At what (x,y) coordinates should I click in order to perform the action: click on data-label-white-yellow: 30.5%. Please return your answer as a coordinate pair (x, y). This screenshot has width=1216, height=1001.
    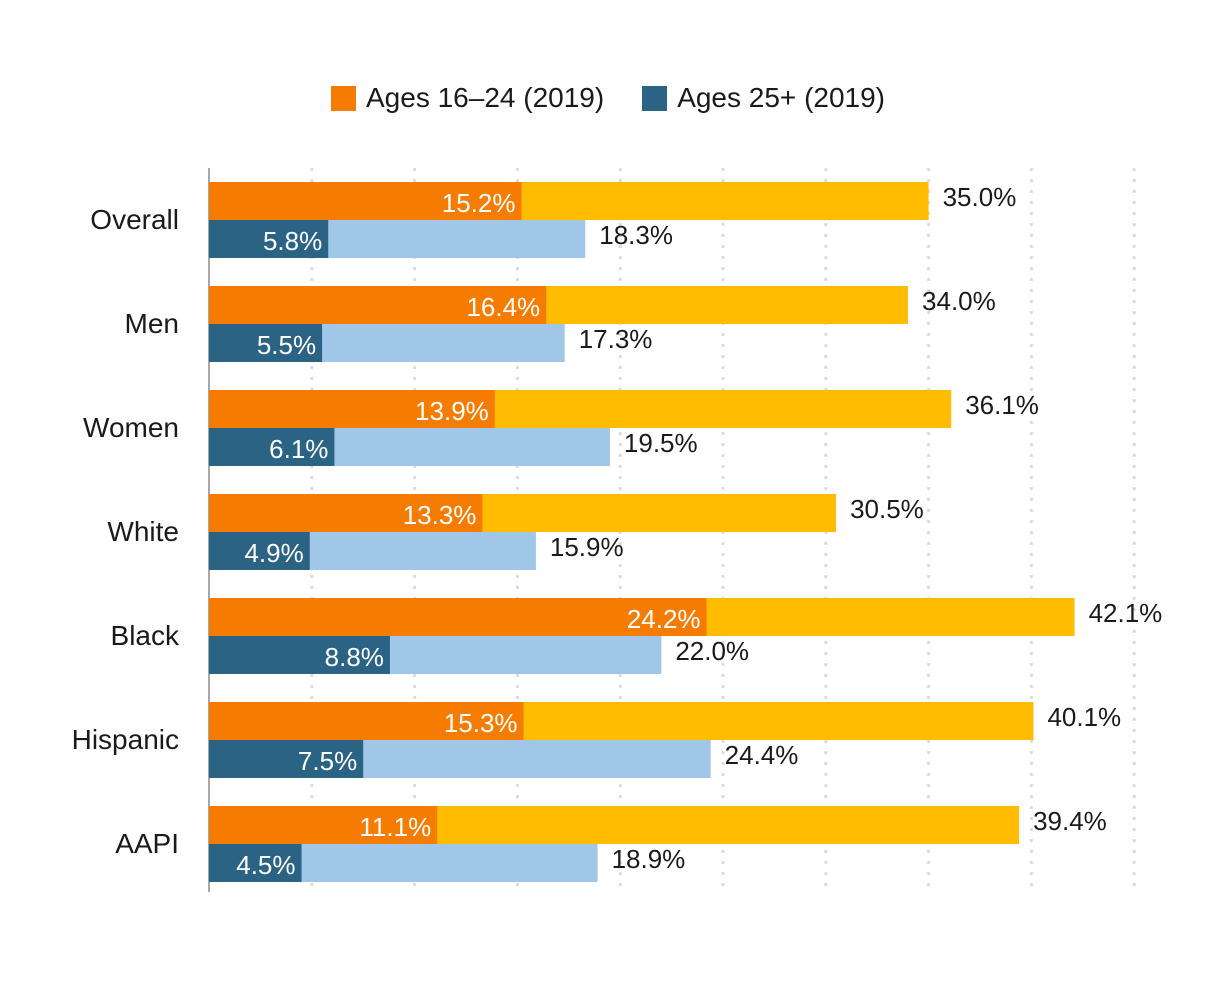
    Looking at the image, I should click on (887, 509).